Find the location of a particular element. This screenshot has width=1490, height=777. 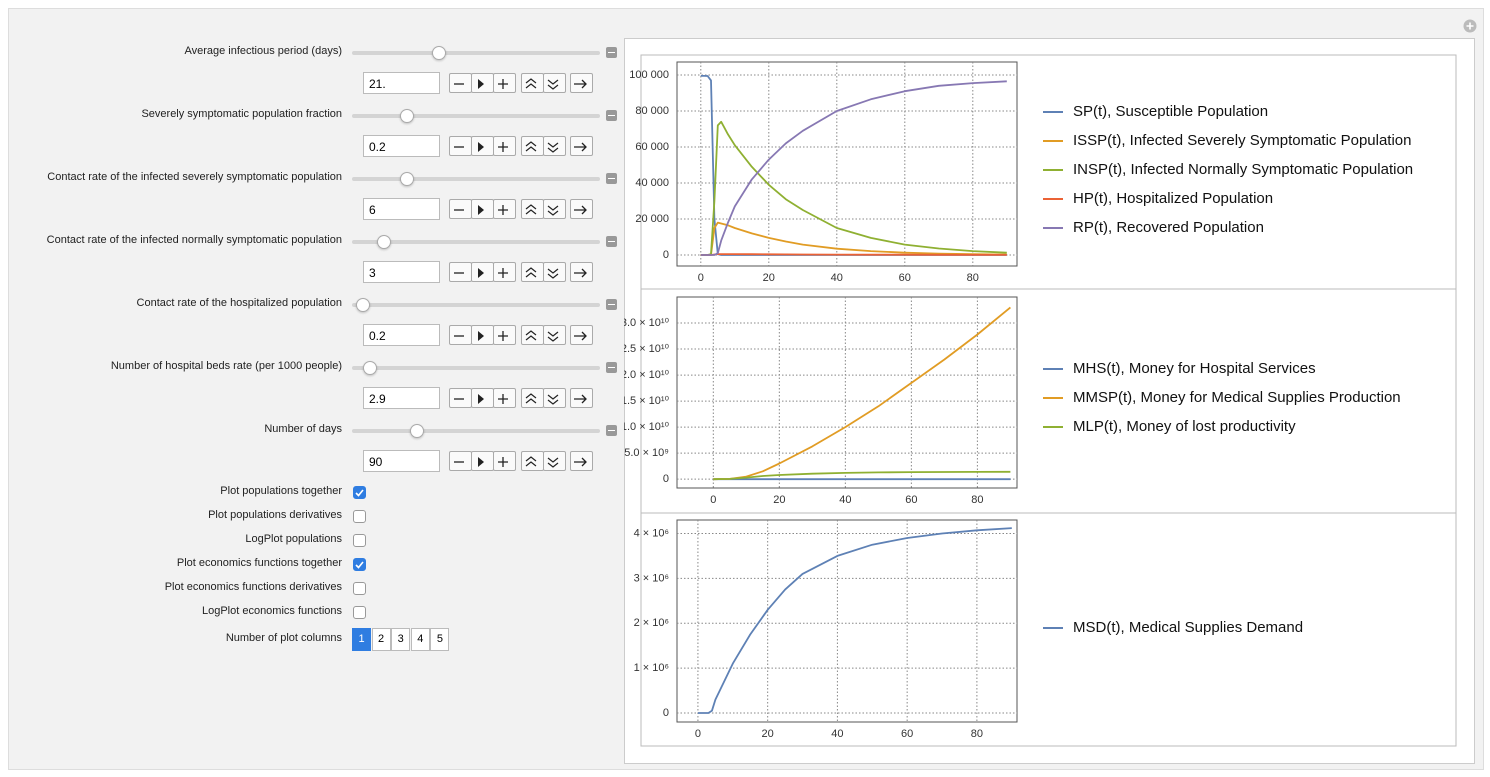

add-button is located at coordinates (1470, 26).